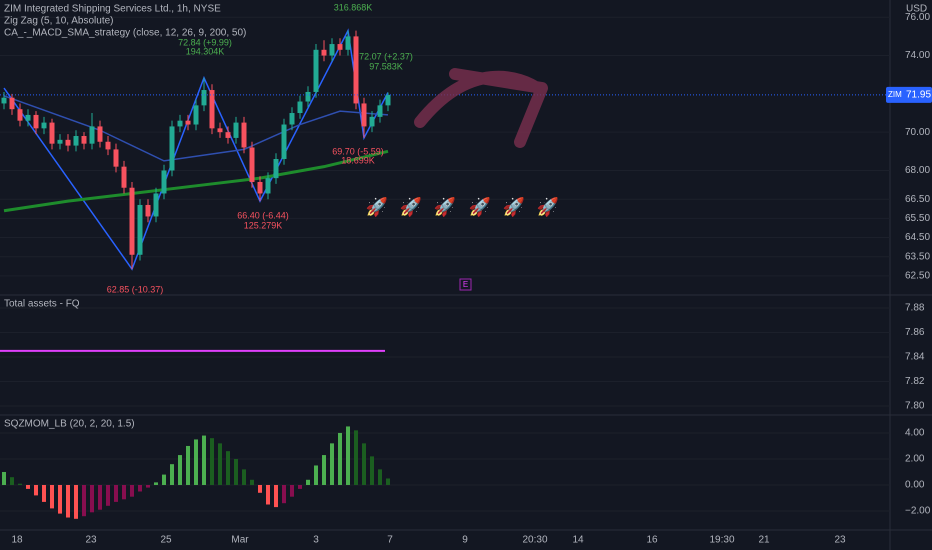 The height and width of the screenshot is (550, 932). Describe the element at coordinates (386, 56) in the screenshot. I see `annotation: 72.07 (+2.37)` at that location.